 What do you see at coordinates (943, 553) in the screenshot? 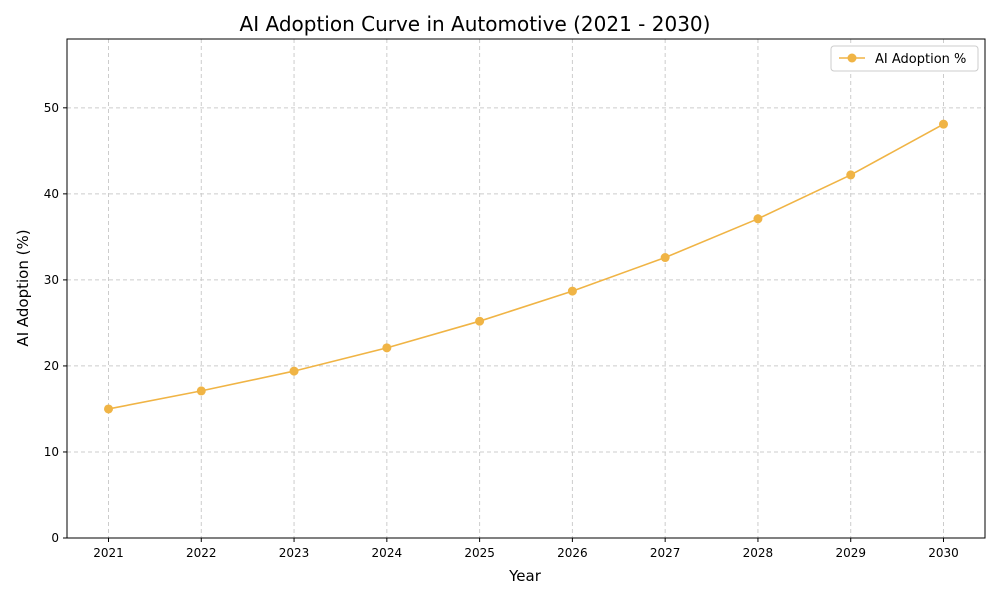
I see `x-tick-label: 2030` at bounding box center [943, 553].